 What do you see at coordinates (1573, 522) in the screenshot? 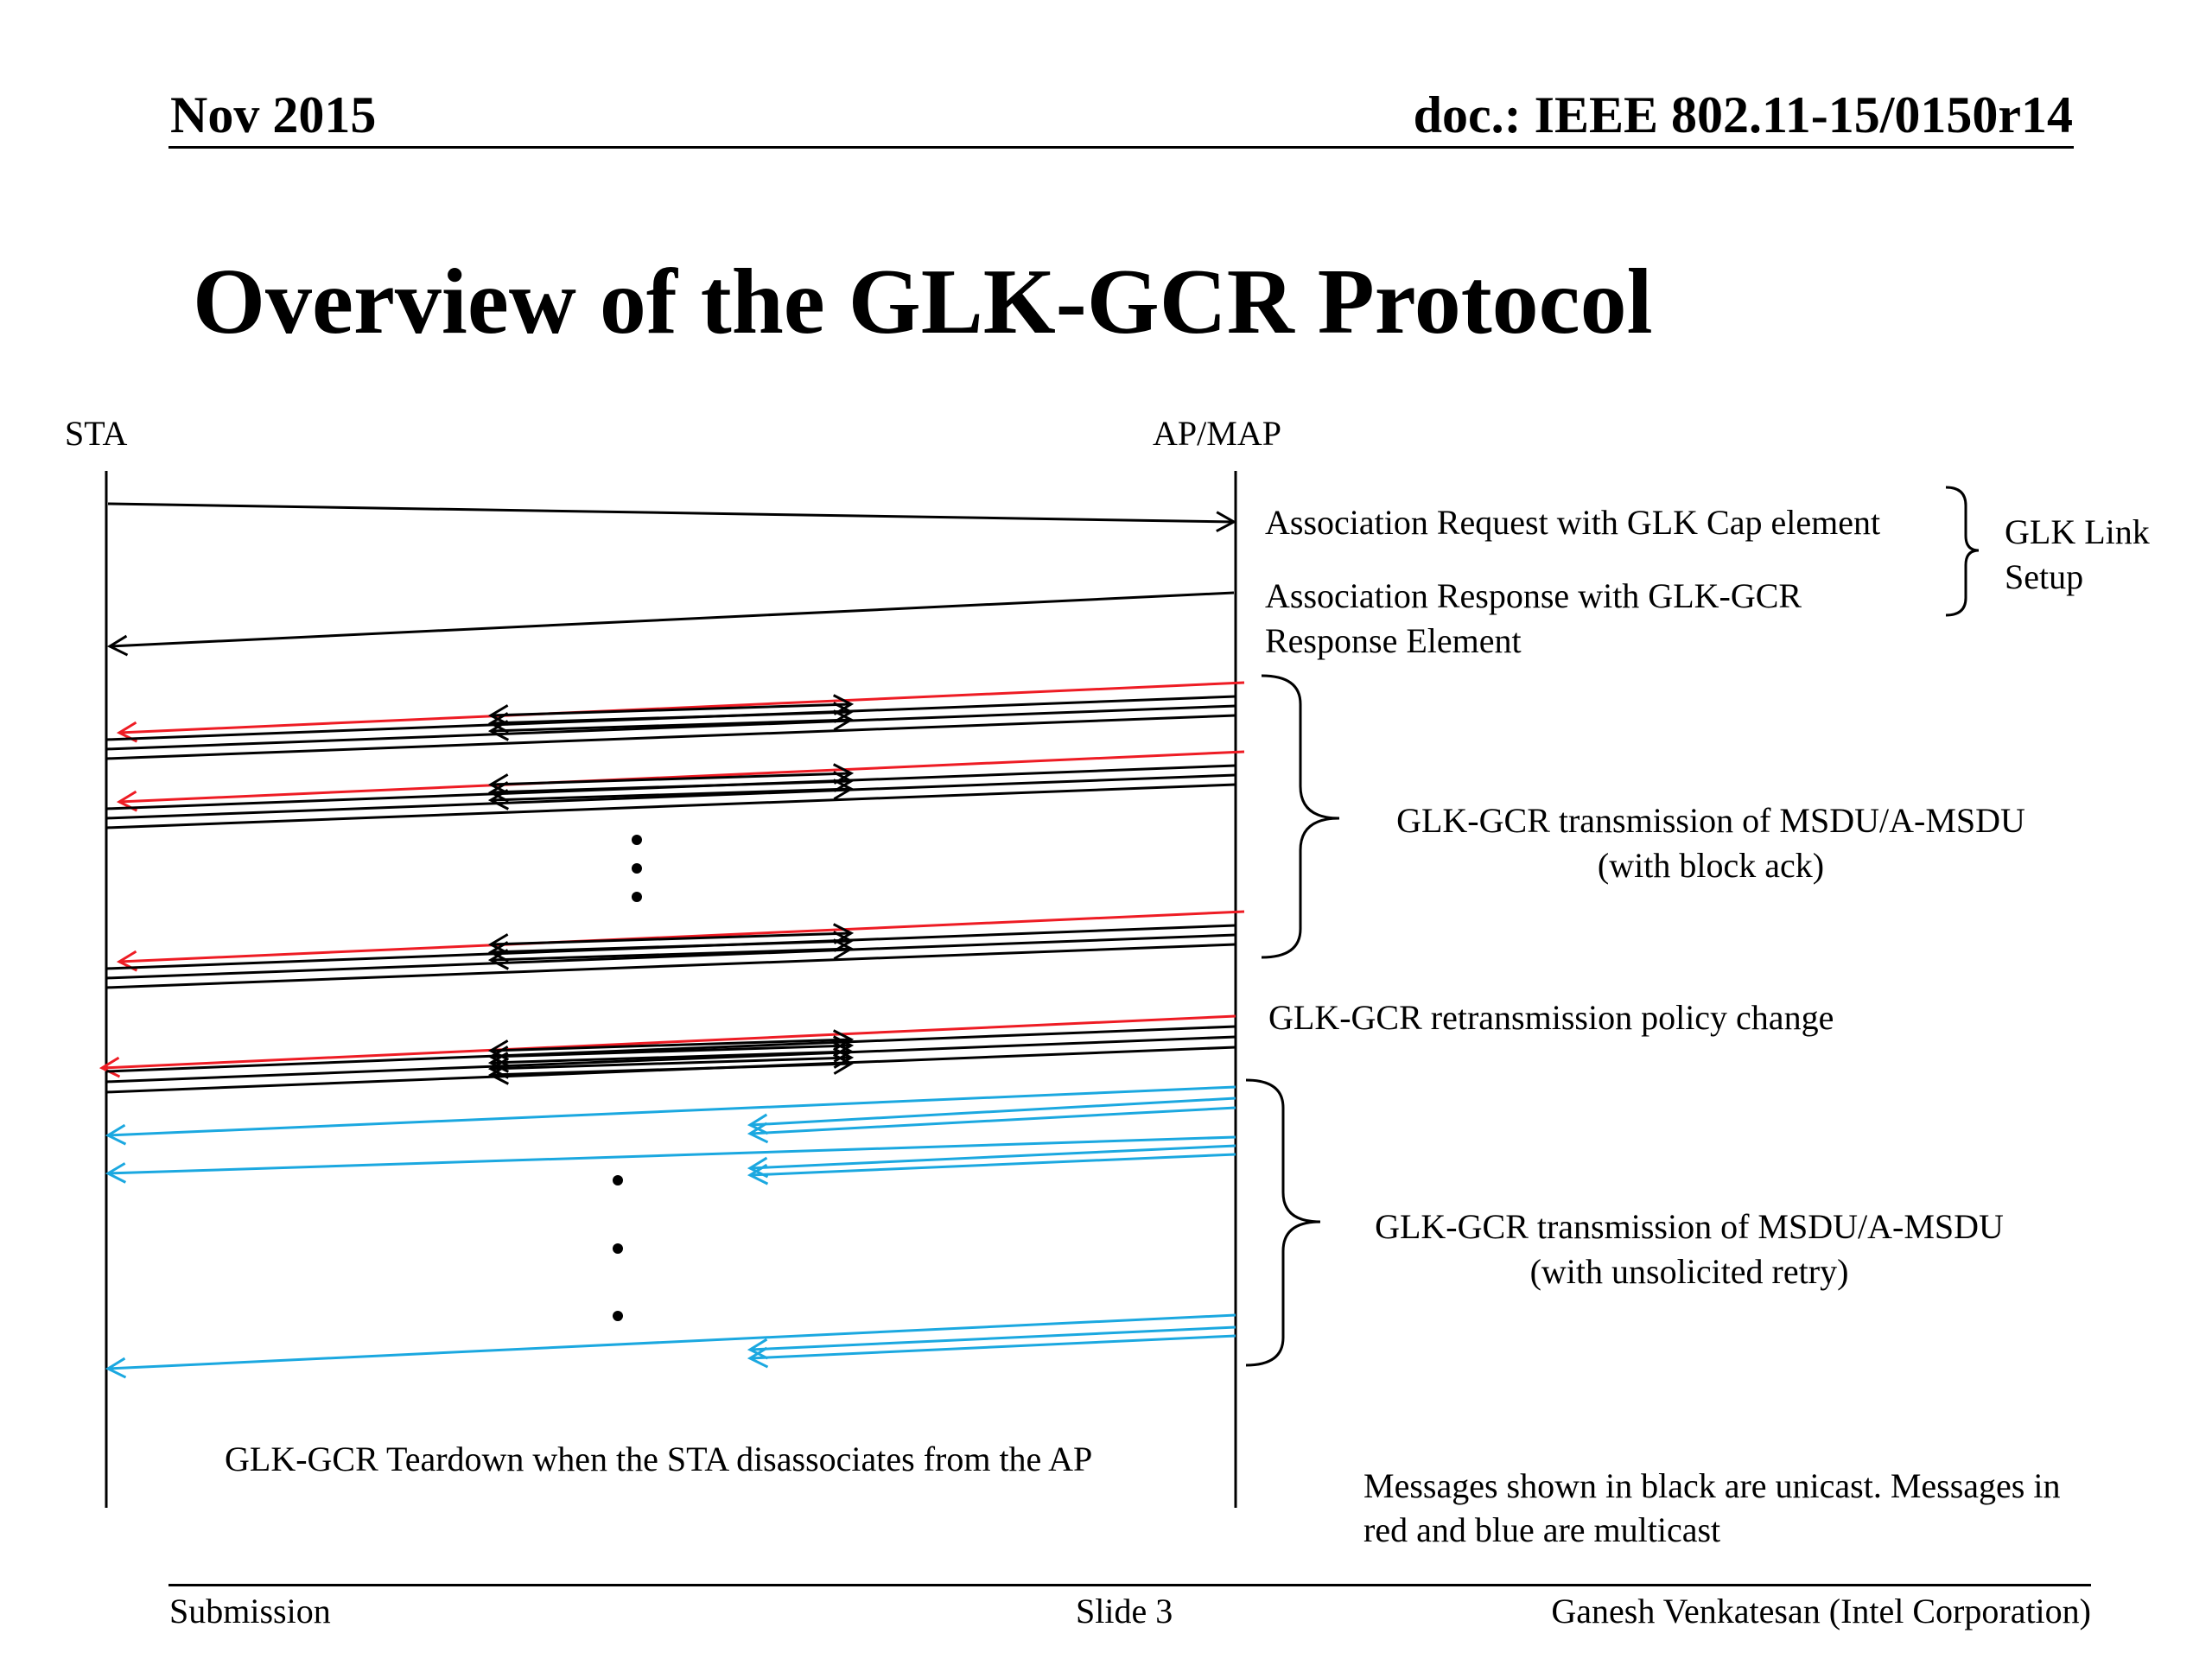
I see `assoc-request-label: Association Request with GLK Cap element` at bounding box center [1573, 522].